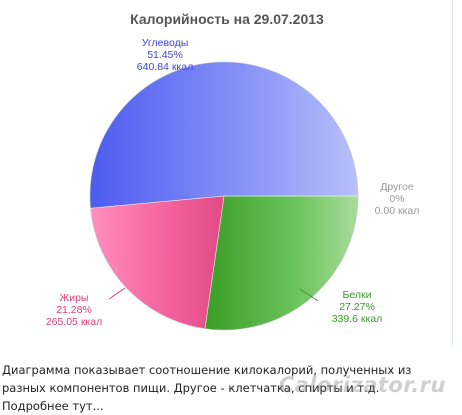 This screenshot has height=415, width=462. What do you see at coordinates (309, 295) in the screenshot?
I see `leader-line-Белки` at bounding box center [309, 295].